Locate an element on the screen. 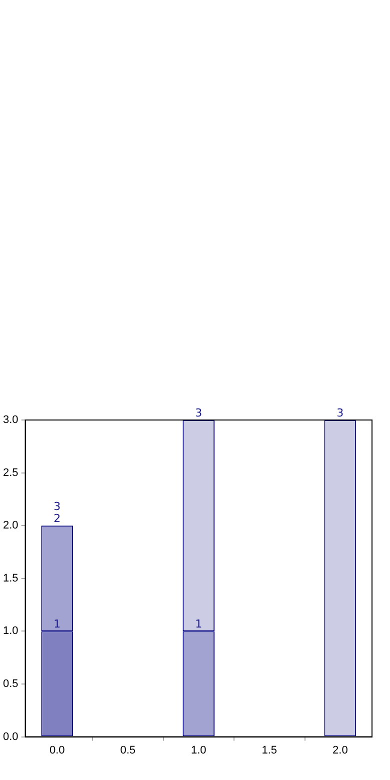  x-tick-label: 2.0 is located at coordinates (340, 750).